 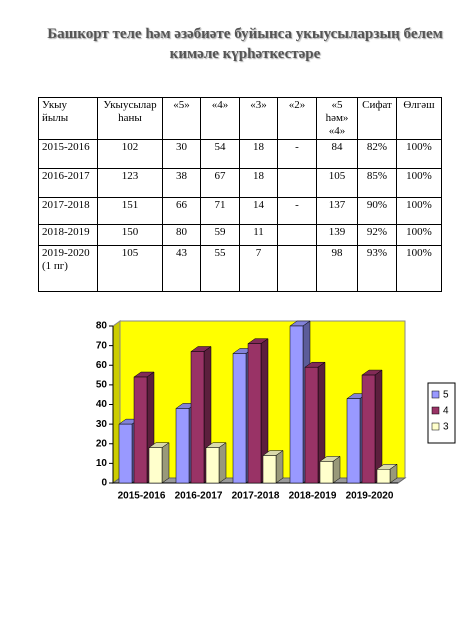 What do you see at coordinates (337, 154) in the screenshot?
I see `table-cell: 84` at bounding box center [337, 154].